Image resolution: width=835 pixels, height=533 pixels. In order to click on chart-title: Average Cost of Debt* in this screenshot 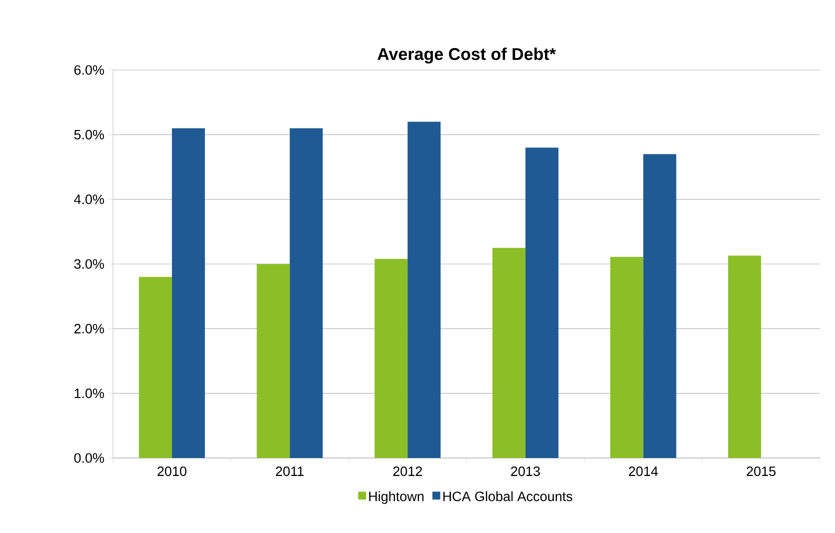, I will do `click(467, 56)`.